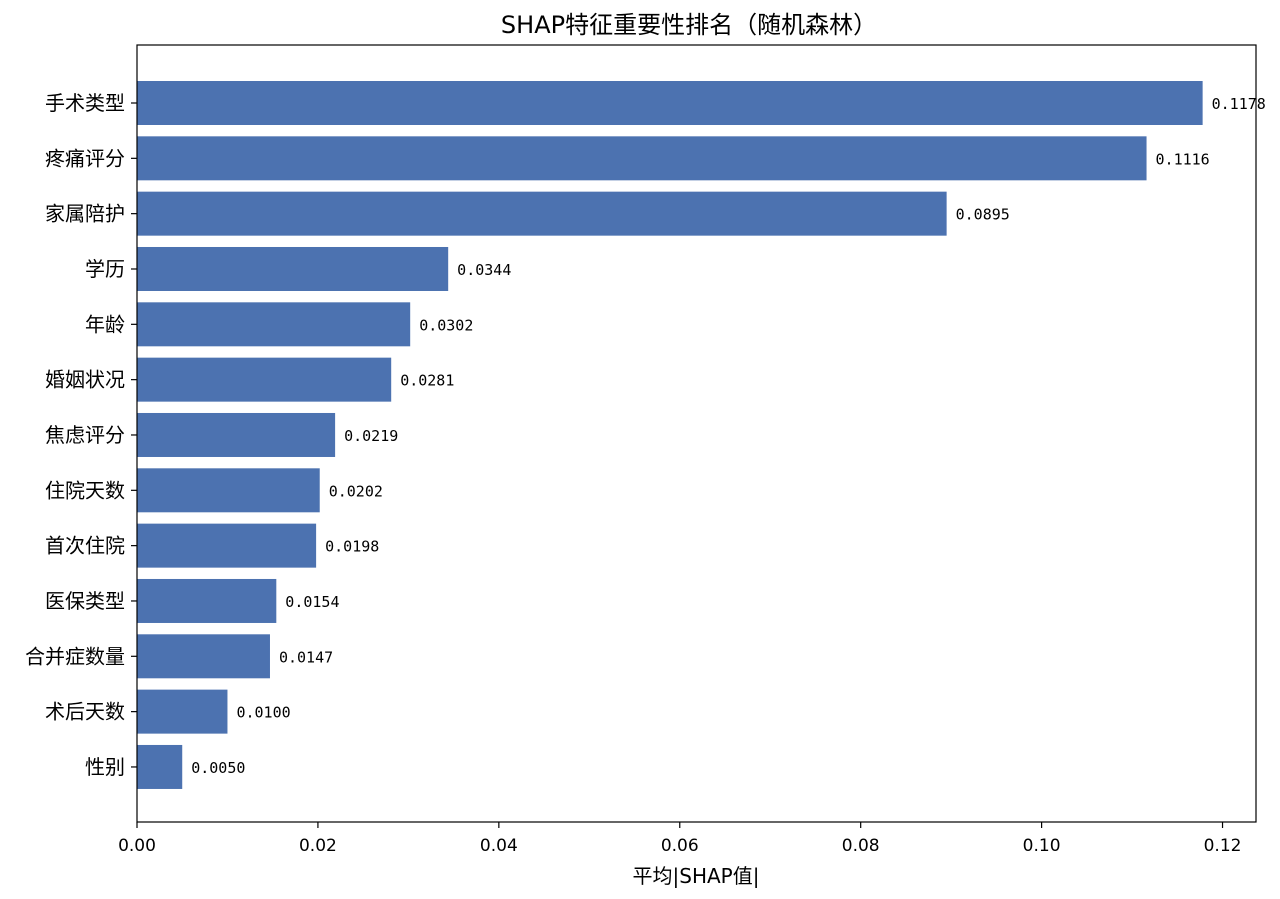  Describe the element at coordinates (356, 491) in the screenshot. I see `data-label: 0.0202` at that location.